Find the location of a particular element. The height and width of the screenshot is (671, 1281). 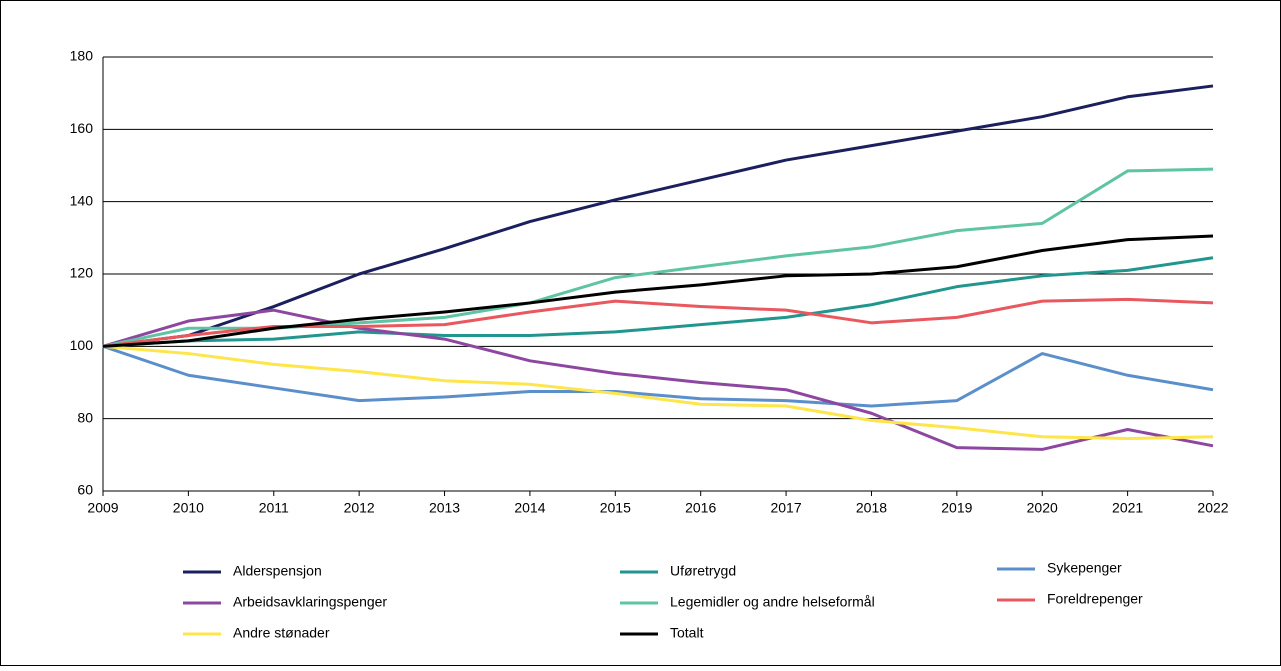

legend-label: Sykepenger is located at coordinates (1084, 568).